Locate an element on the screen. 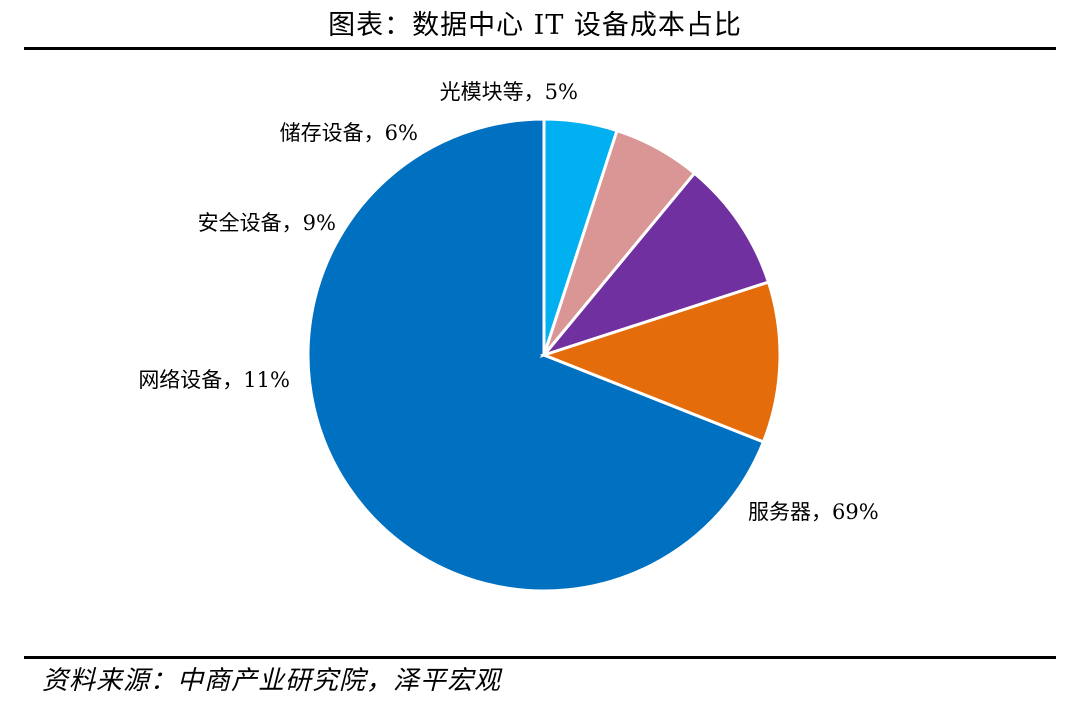 The image size is (1070, 706). source-note: 资料来源：中商产业研究院，泽平宏观 is located at coordinates (272, 681).